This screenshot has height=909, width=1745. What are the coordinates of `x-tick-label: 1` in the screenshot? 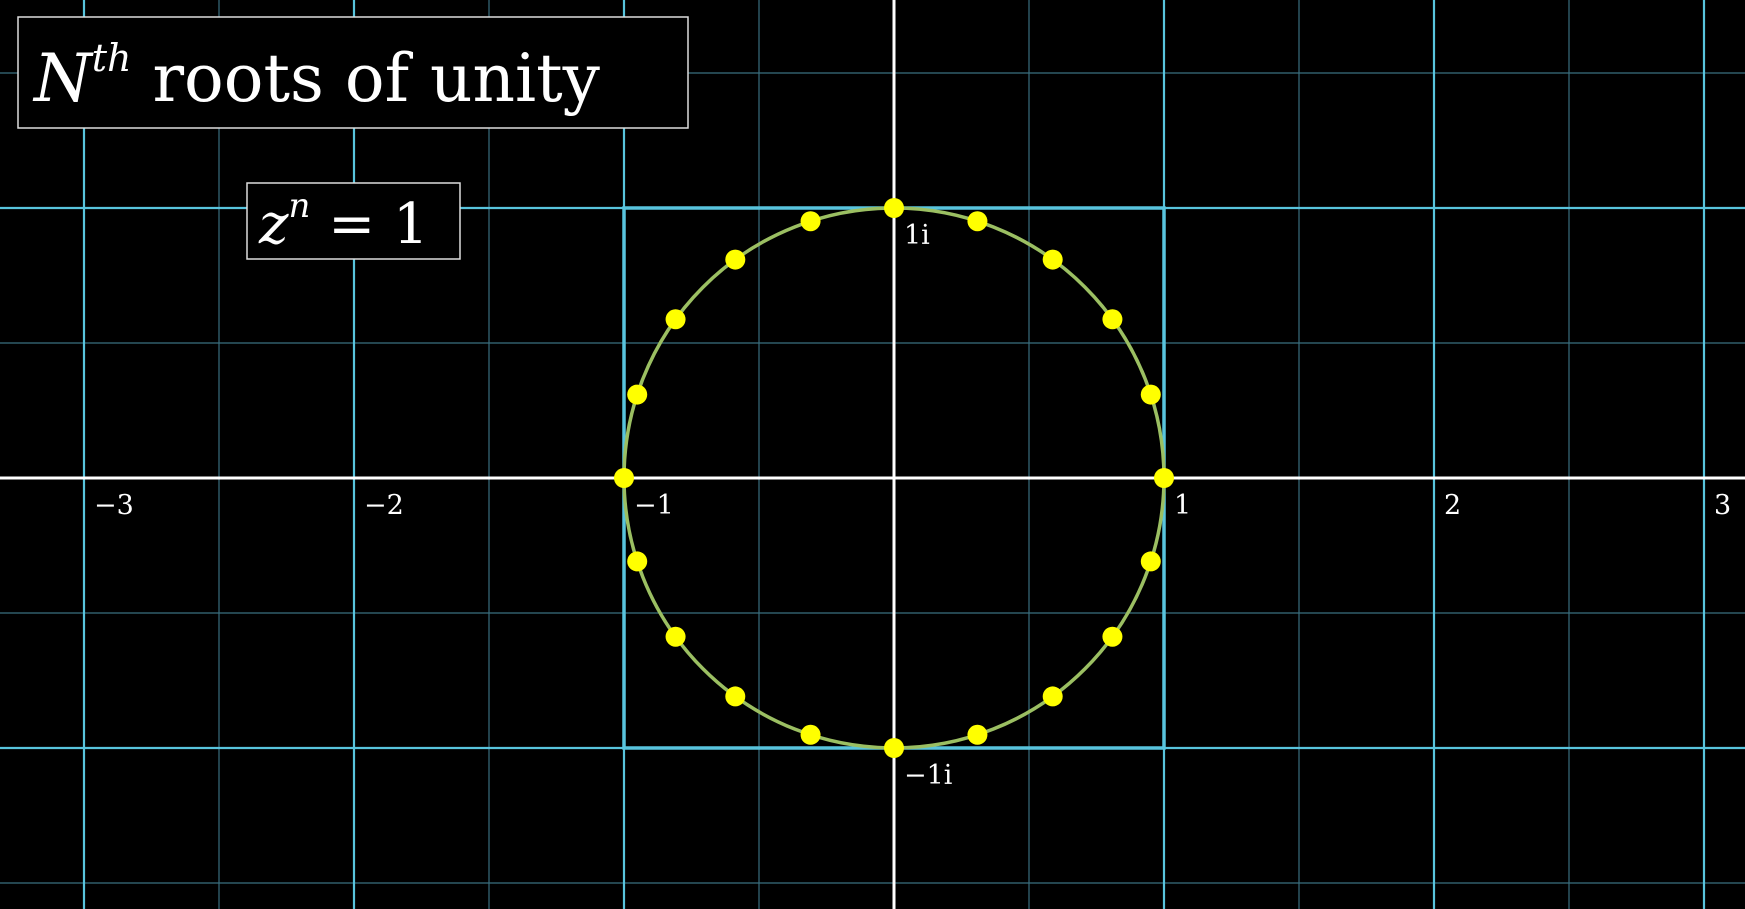 It's located at (1182, 505).